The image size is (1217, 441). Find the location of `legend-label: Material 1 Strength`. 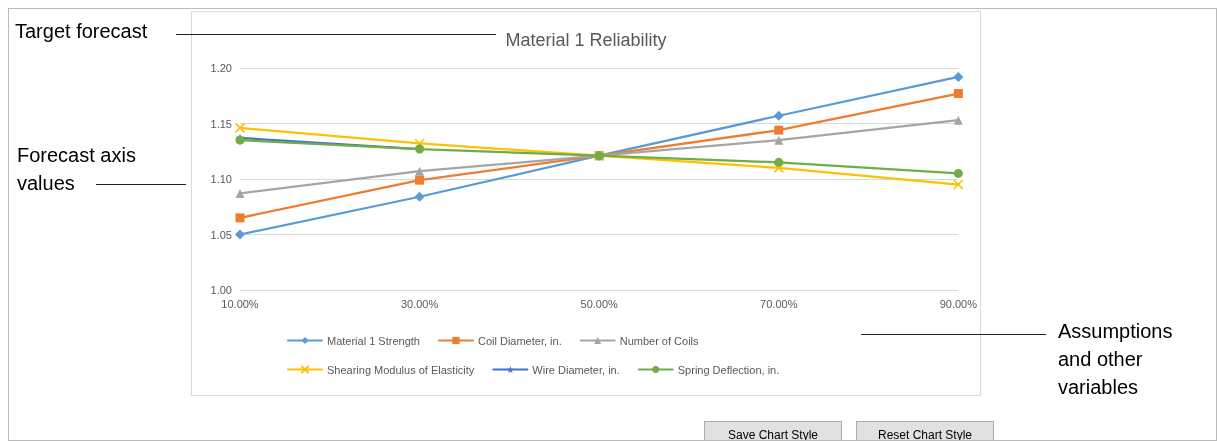

legend-label: Material 1 Strength is located at coordinates (373, 340).